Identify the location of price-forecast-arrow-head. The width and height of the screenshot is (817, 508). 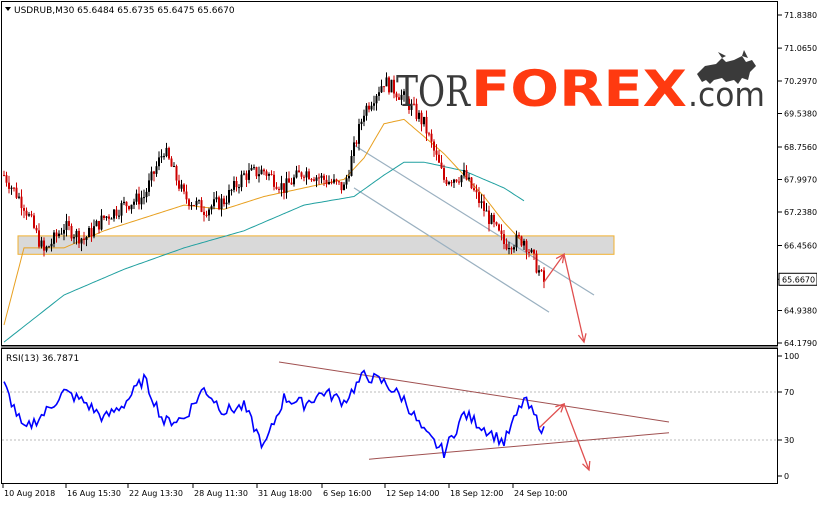
(582, 338).